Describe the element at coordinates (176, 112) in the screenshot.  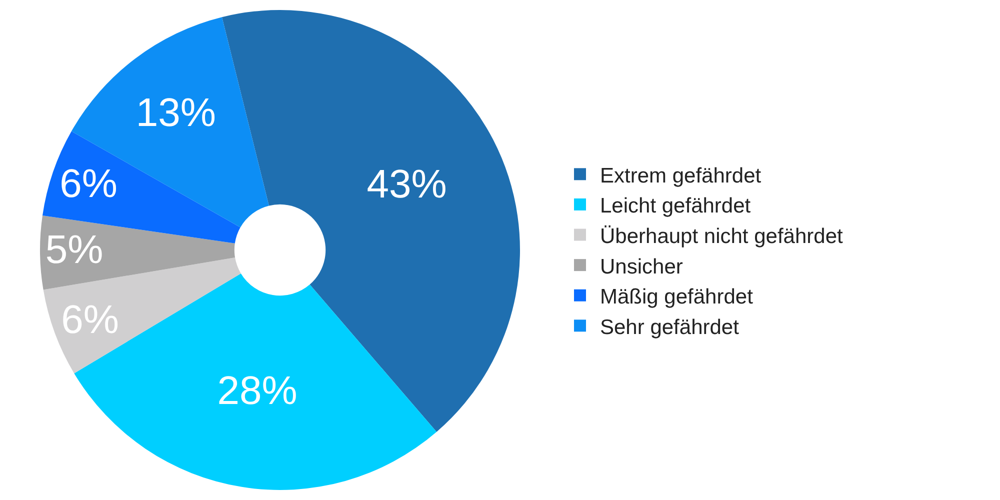
I see `data-label: 13%` at that location.